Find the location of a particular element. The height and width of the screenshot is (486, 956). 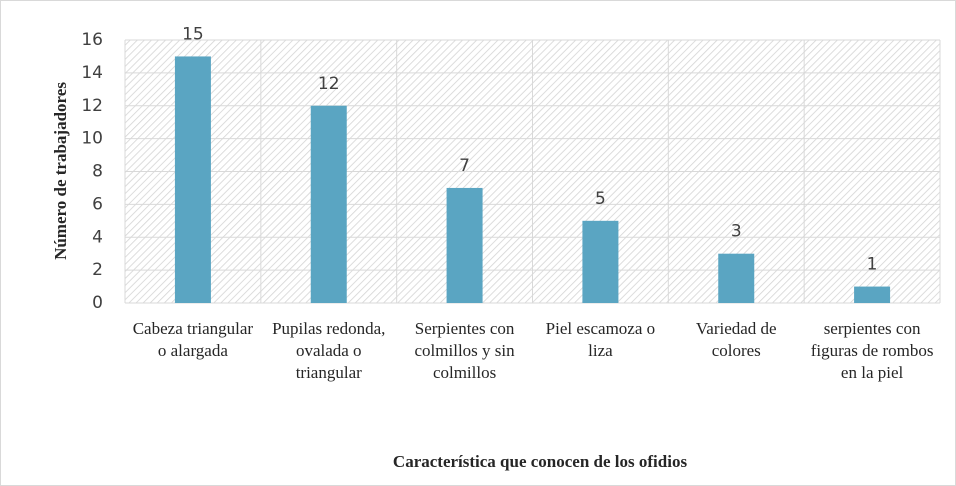

data-label: 3 is located at coordinates (736, 232).